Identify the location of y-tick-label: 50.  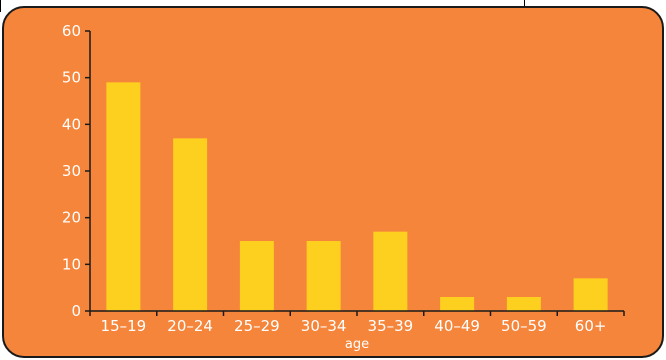
(71, 78).